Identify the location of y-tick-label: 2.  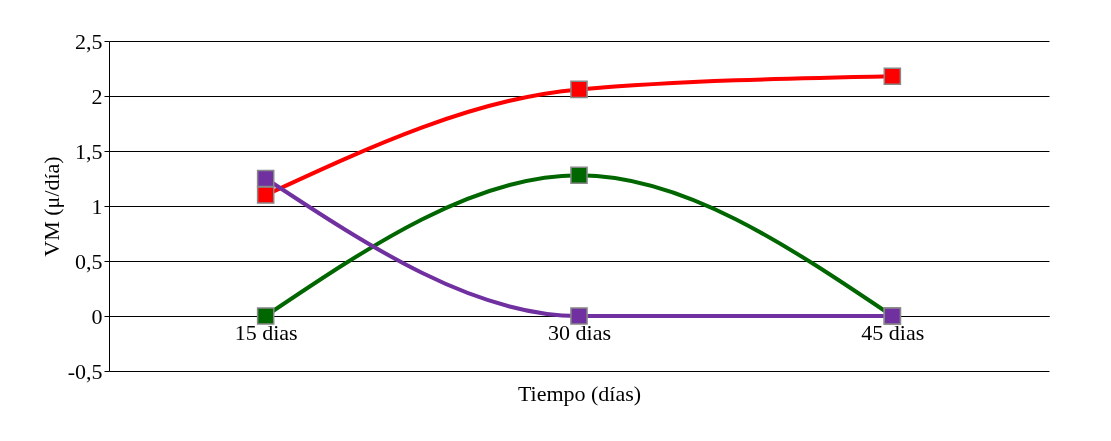
(97, 96).